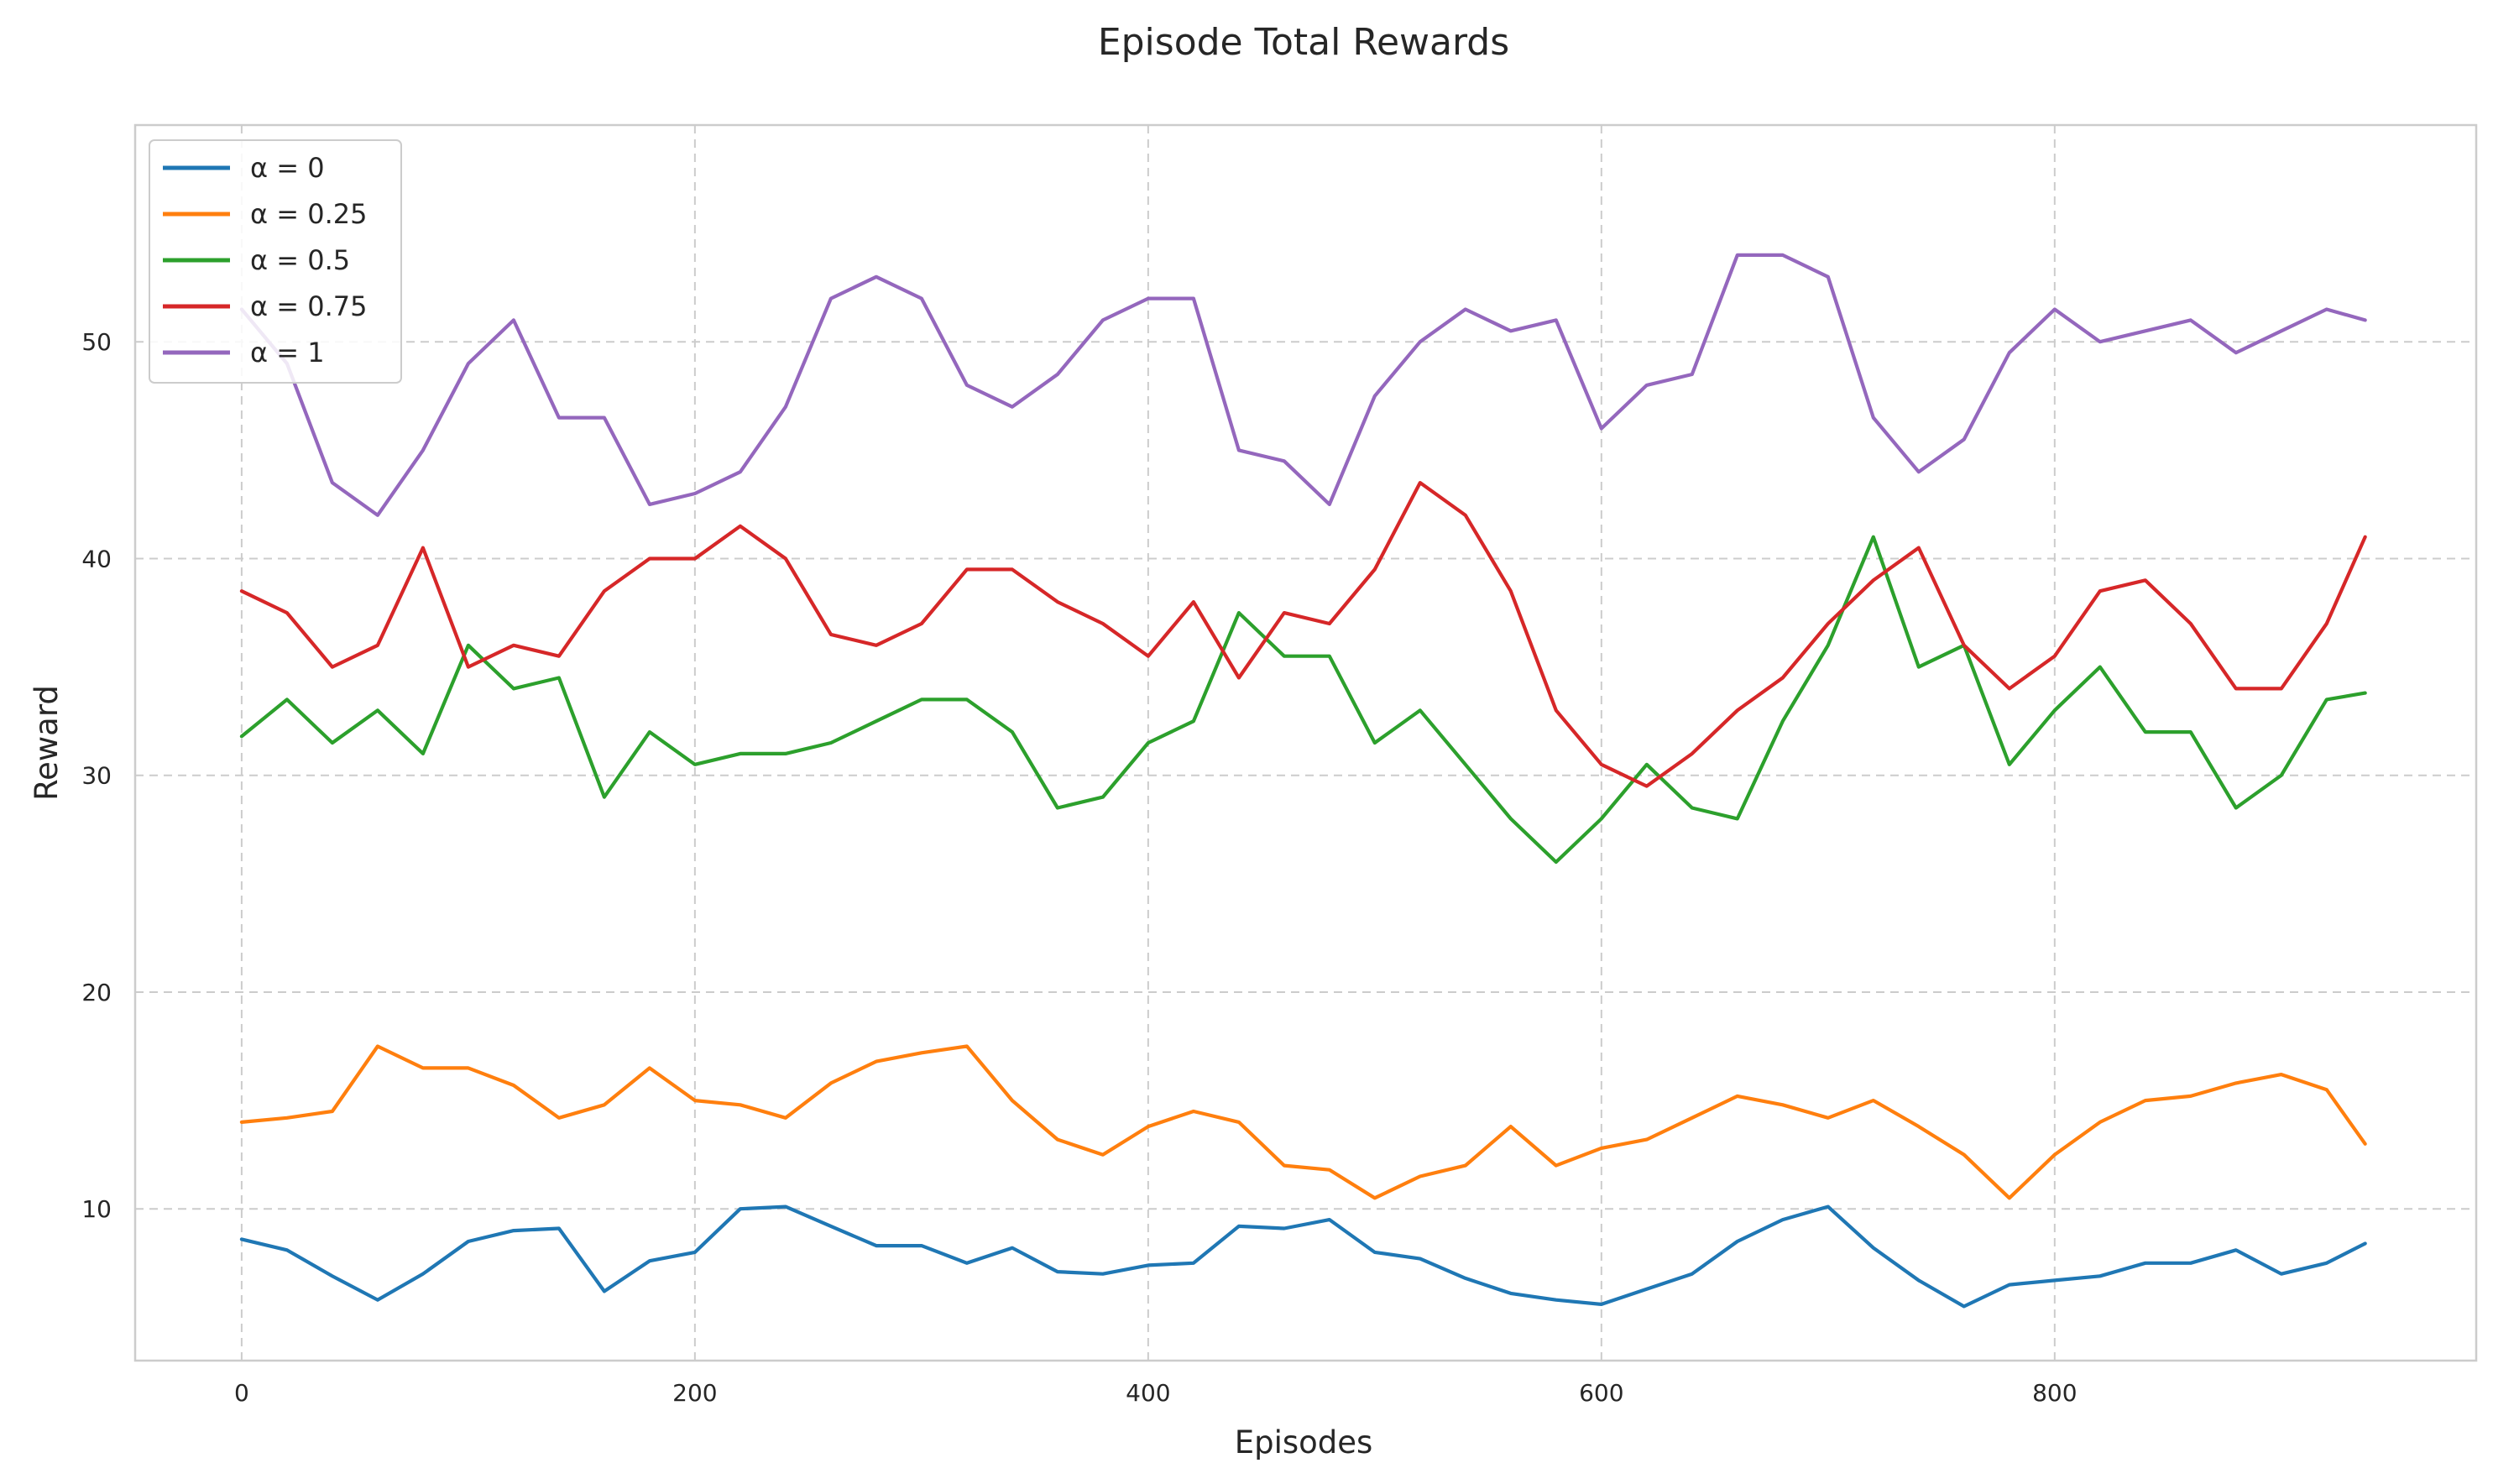  I want to click on legend-label-4: α = 1, so click(287, 352).